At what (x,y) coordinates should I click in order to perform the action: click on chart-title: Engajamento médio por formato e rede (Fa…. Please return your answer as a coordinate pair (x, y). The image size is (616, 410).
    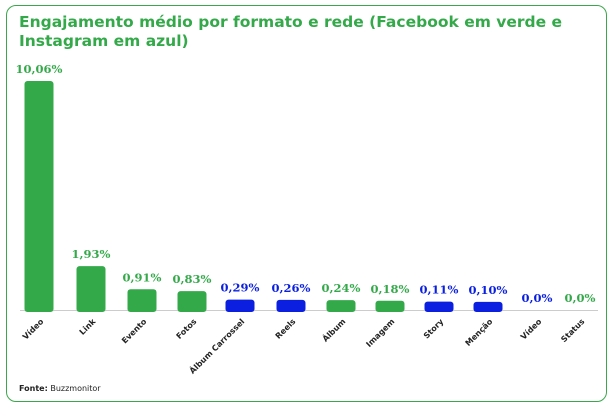
    Looking at the image, I should click on (291, 31).